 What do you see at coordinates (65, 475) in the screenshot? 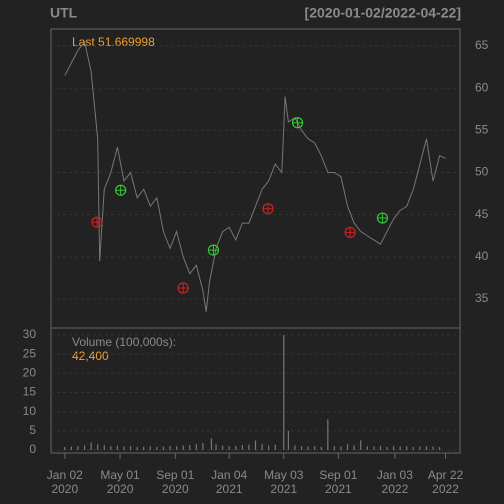
I see `x-tick-label: Jan 02` at bounding box center [65, 475].